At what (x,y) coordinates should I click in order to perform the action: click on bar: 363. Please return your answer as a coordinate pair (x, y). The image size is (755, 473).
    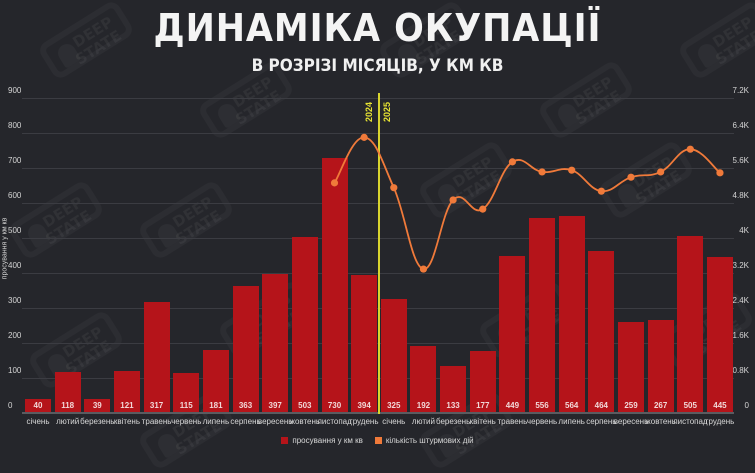
    Looking at the image, I should click on (245, 349).